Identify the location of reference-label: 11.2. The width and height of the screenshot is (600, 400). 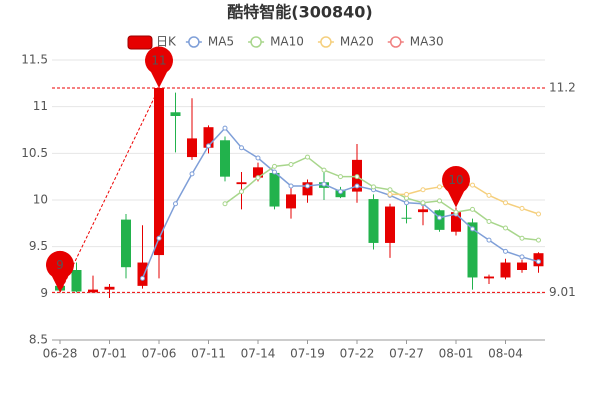
(562, 88).